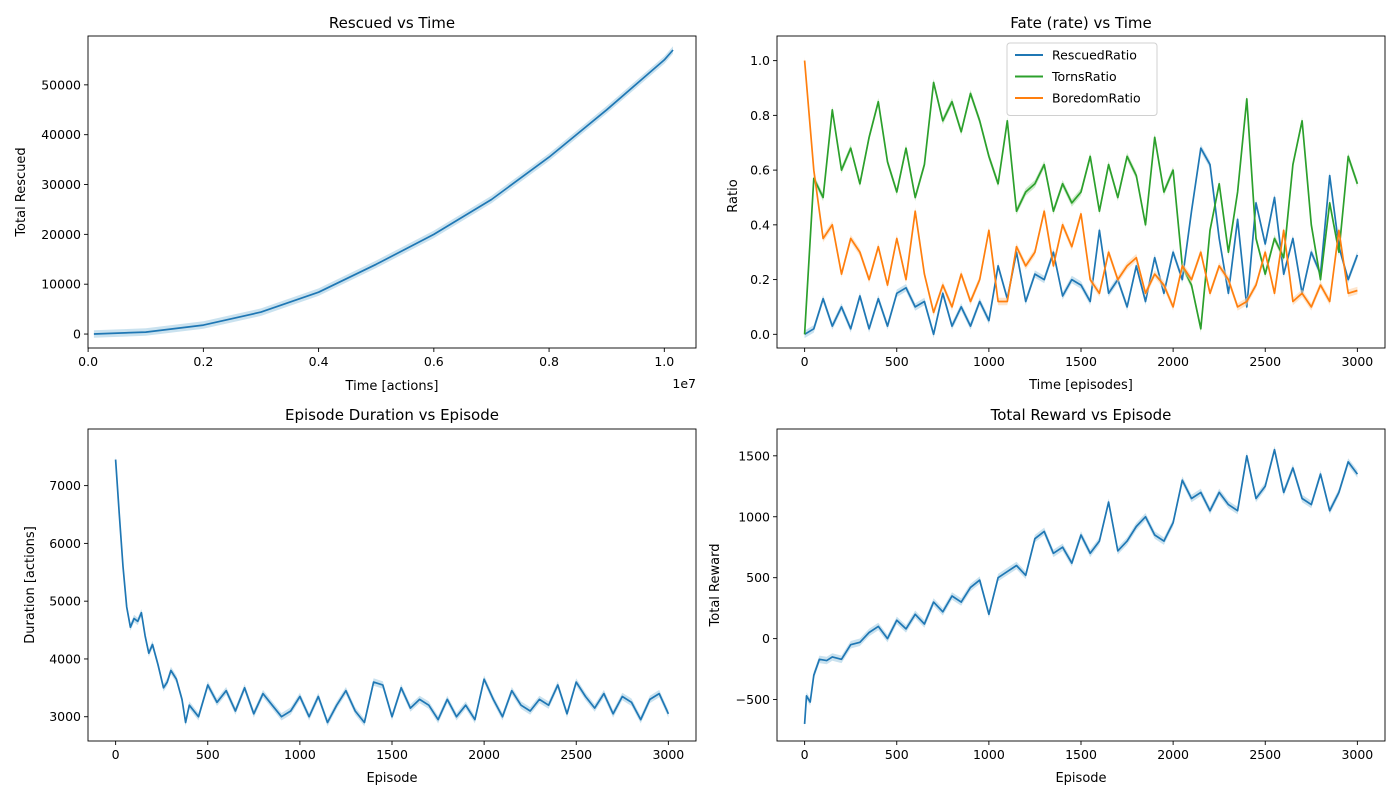 The width and height of the screenshot is (1400, 800). Describe the element at coordinates (1081, 415) in the screenshot. I see `chart-title: Total Reward vs Episode` at that location.